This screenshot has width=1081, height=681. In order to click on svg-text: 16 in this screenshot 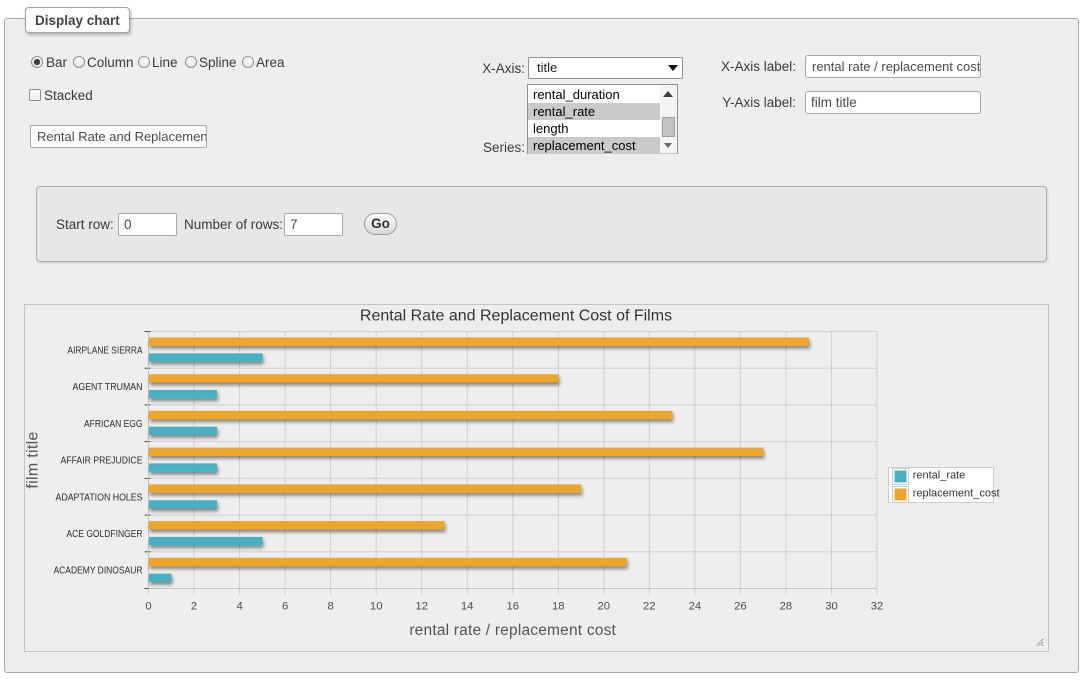, I will do `click(513, 607)`.